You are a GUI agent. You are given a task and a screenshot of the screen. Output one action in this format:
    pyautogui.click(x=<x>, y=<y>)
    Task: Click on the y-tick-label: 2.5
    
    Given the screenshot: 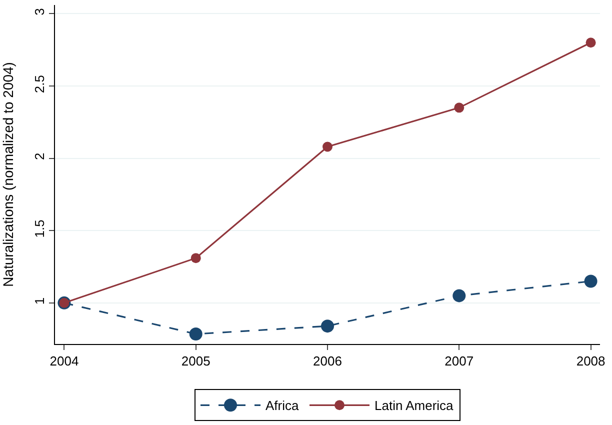 What is the action you would take?
    pyautogui.click(x=39, y=84)
    